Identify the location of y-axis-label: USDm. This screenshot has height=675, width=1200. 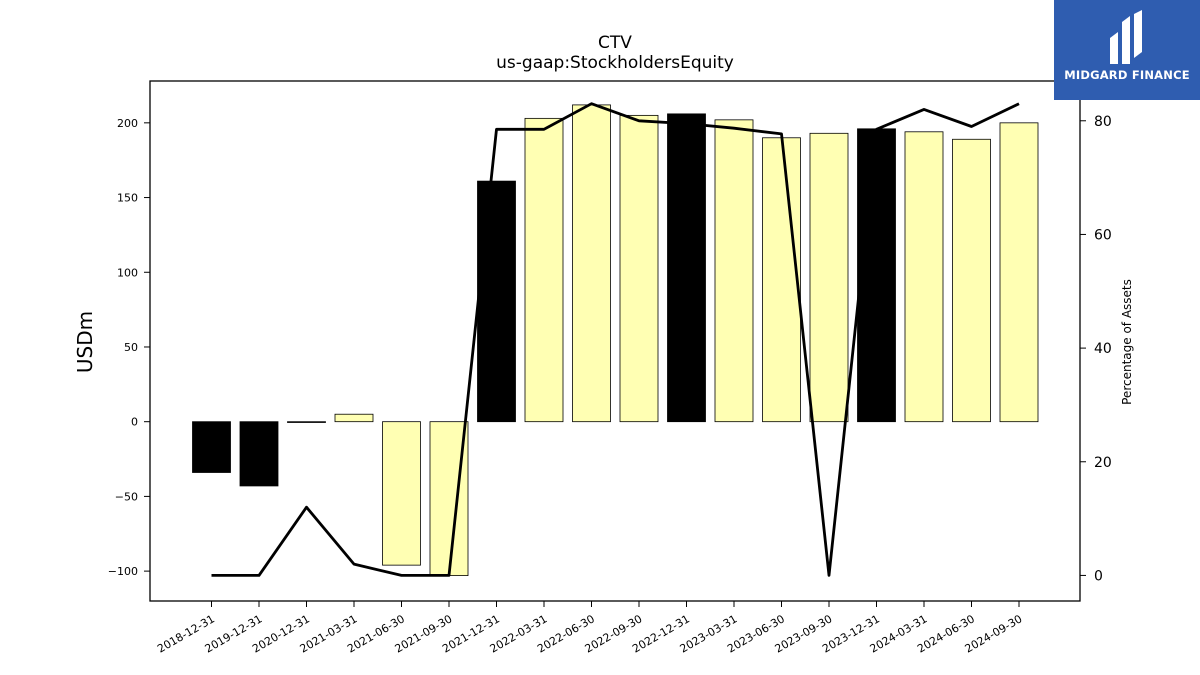
(85, 342).